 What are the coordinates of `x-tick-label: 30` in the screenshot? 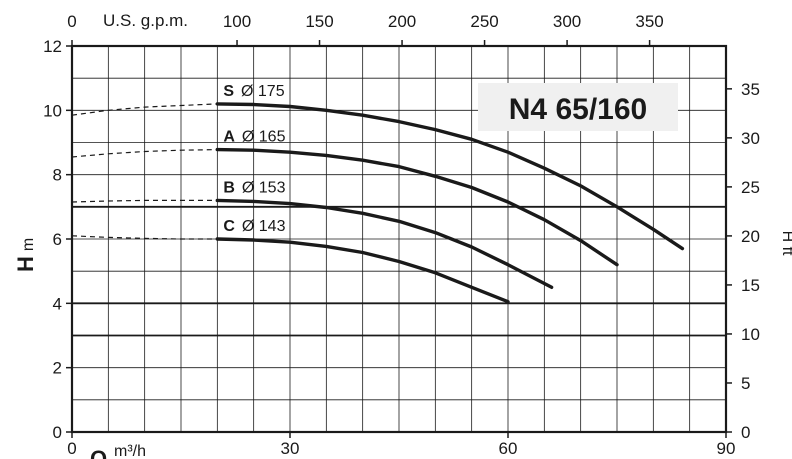 It's located at (290, 448).